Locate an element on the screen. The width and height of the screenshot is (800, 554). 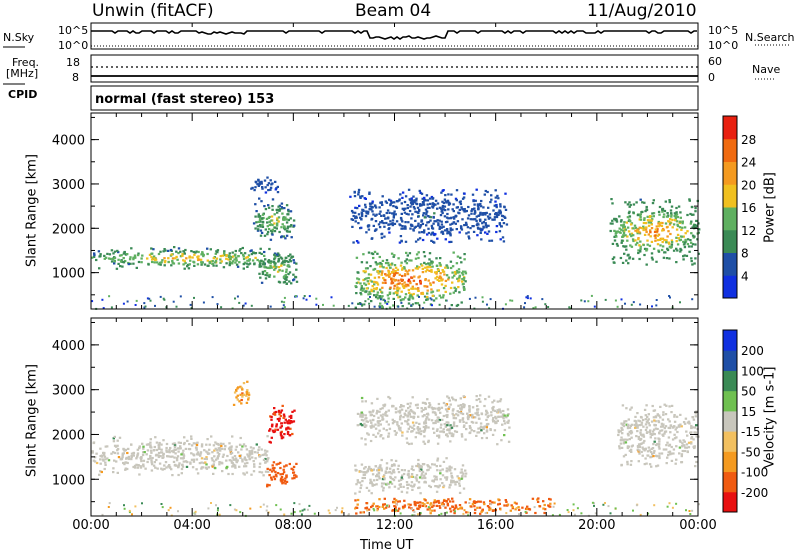
nsky-tick-bottom: 10^0 is located at coordinates (73, 45).